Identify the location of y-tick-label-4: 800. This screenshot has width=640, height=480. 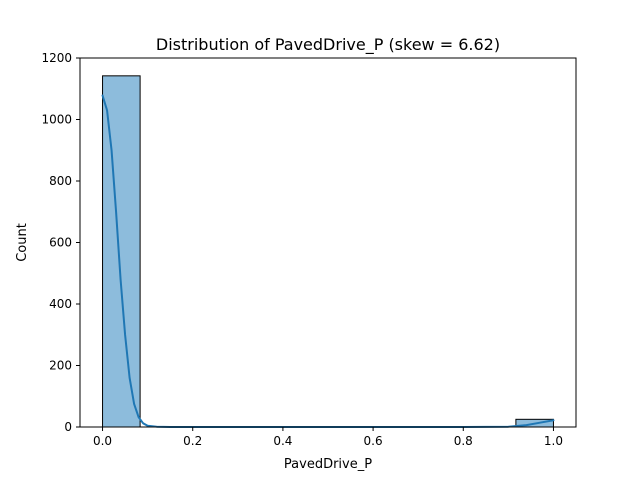
(60, 181).